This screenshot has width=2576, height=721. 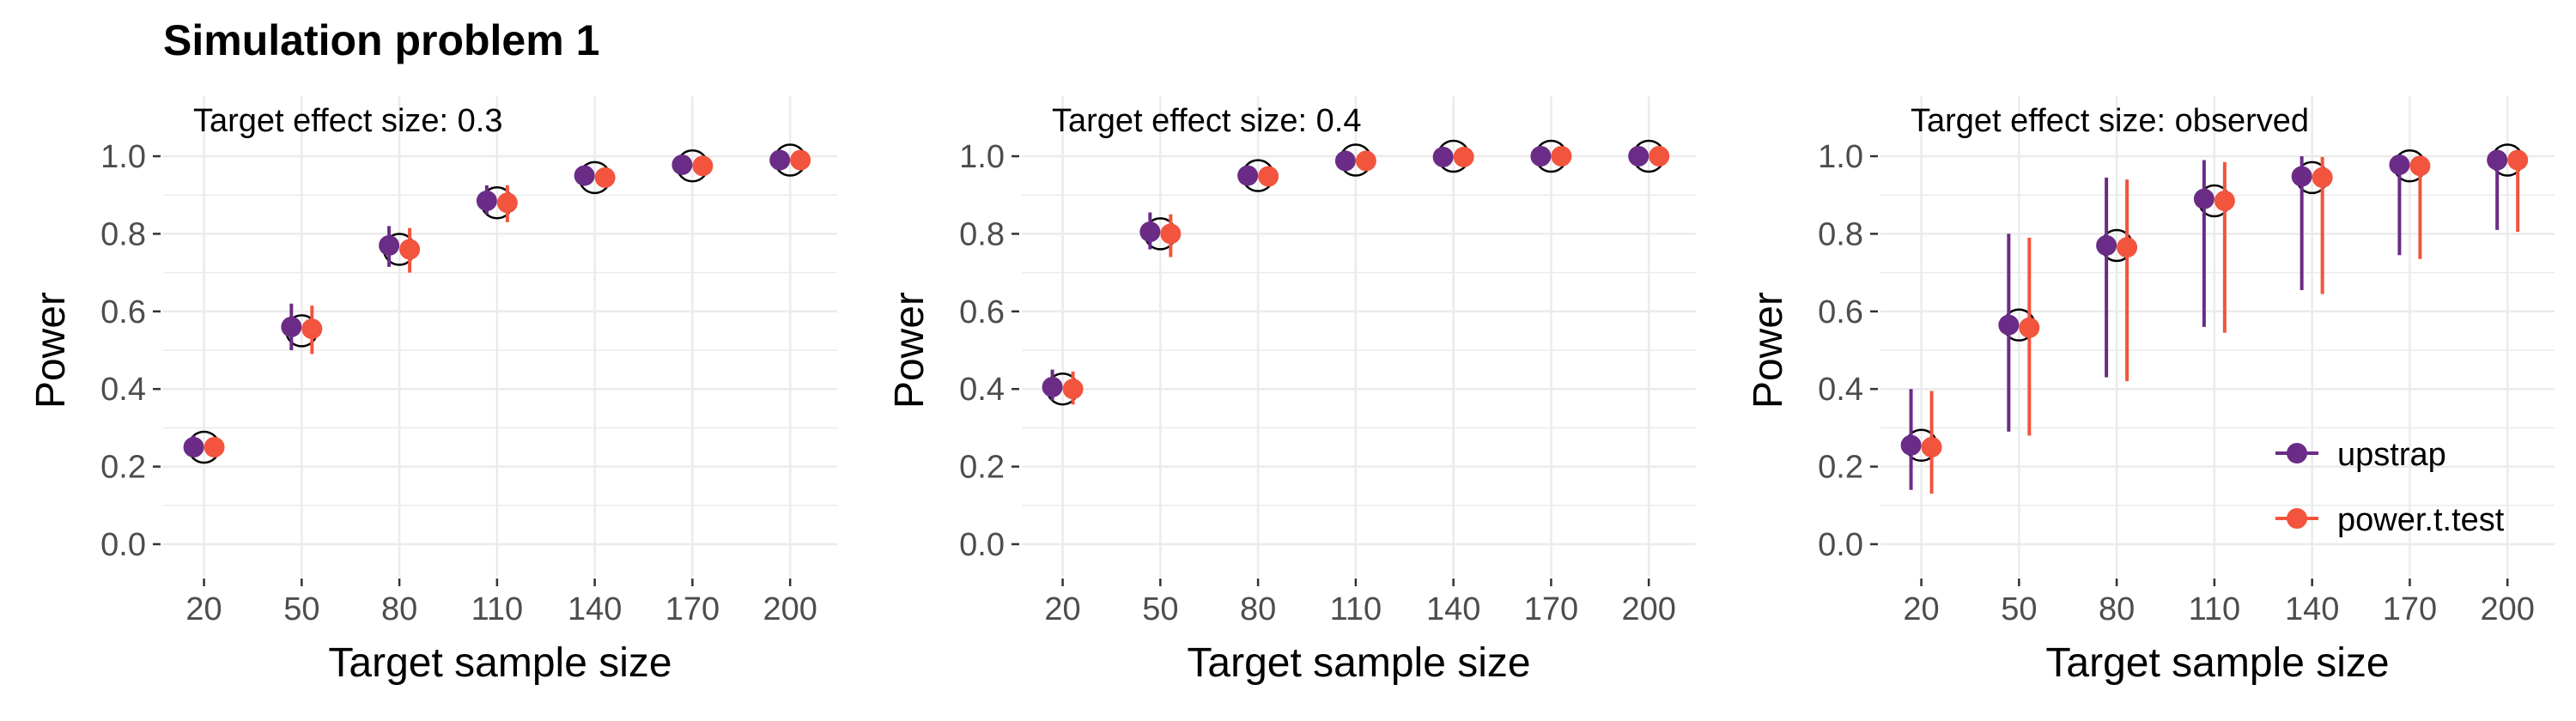 I want to click on legend-label: power.t.test, so click(x=2421, y=520).